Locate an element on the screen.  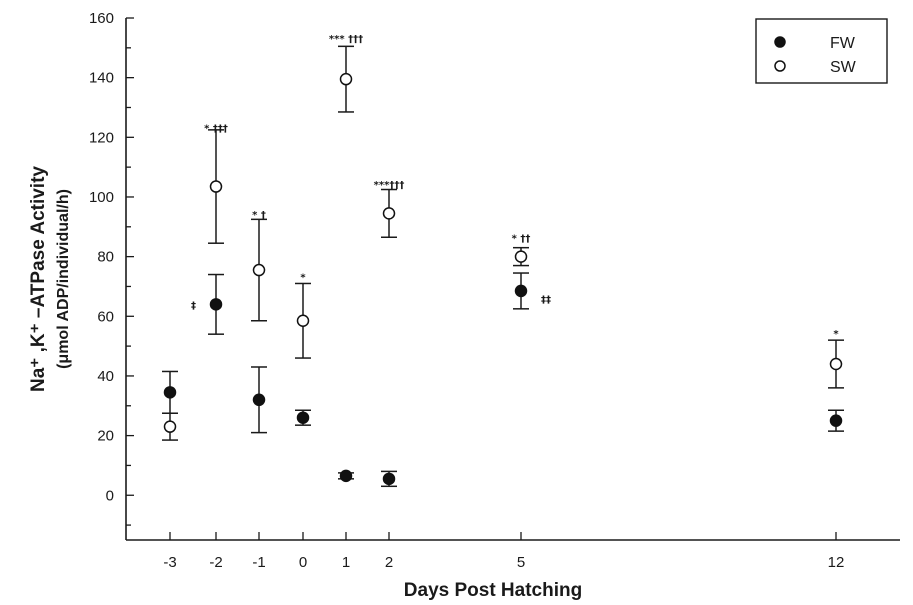
y-axis-title: Na⁺ ,K⁺ –ATPase Activity is located at coordinates (38, 279).